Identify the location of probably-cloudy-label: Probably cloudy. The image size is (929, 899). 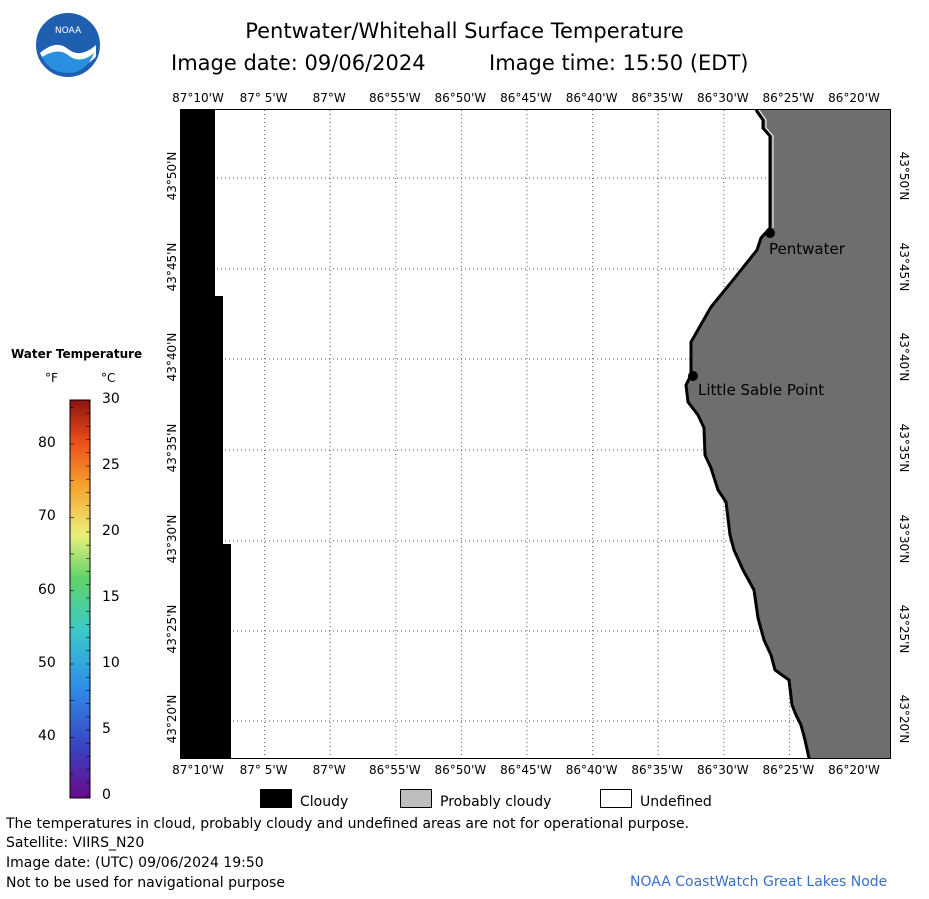
(496, 802).